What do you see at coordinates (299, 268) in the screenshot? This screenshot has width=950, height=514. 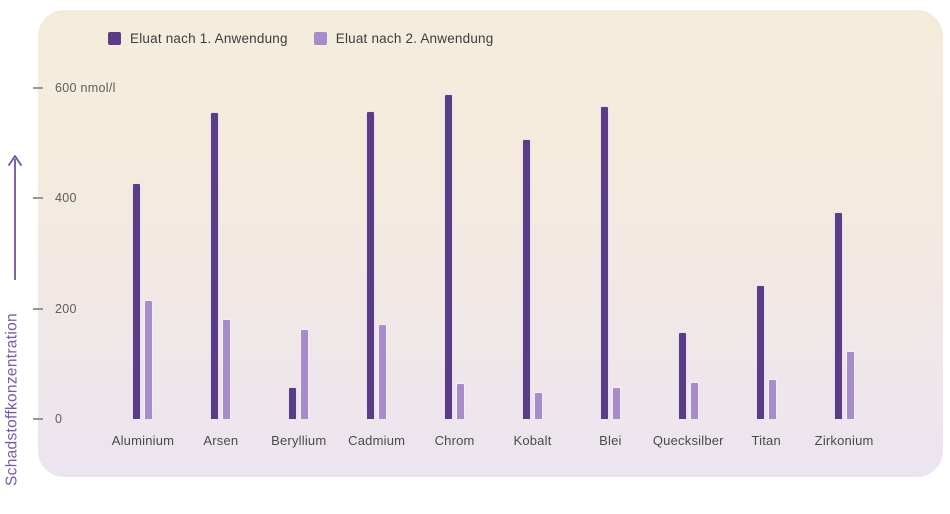 I see `bar-group-beryllium: Beryllium` at bounding box center [299, 268].